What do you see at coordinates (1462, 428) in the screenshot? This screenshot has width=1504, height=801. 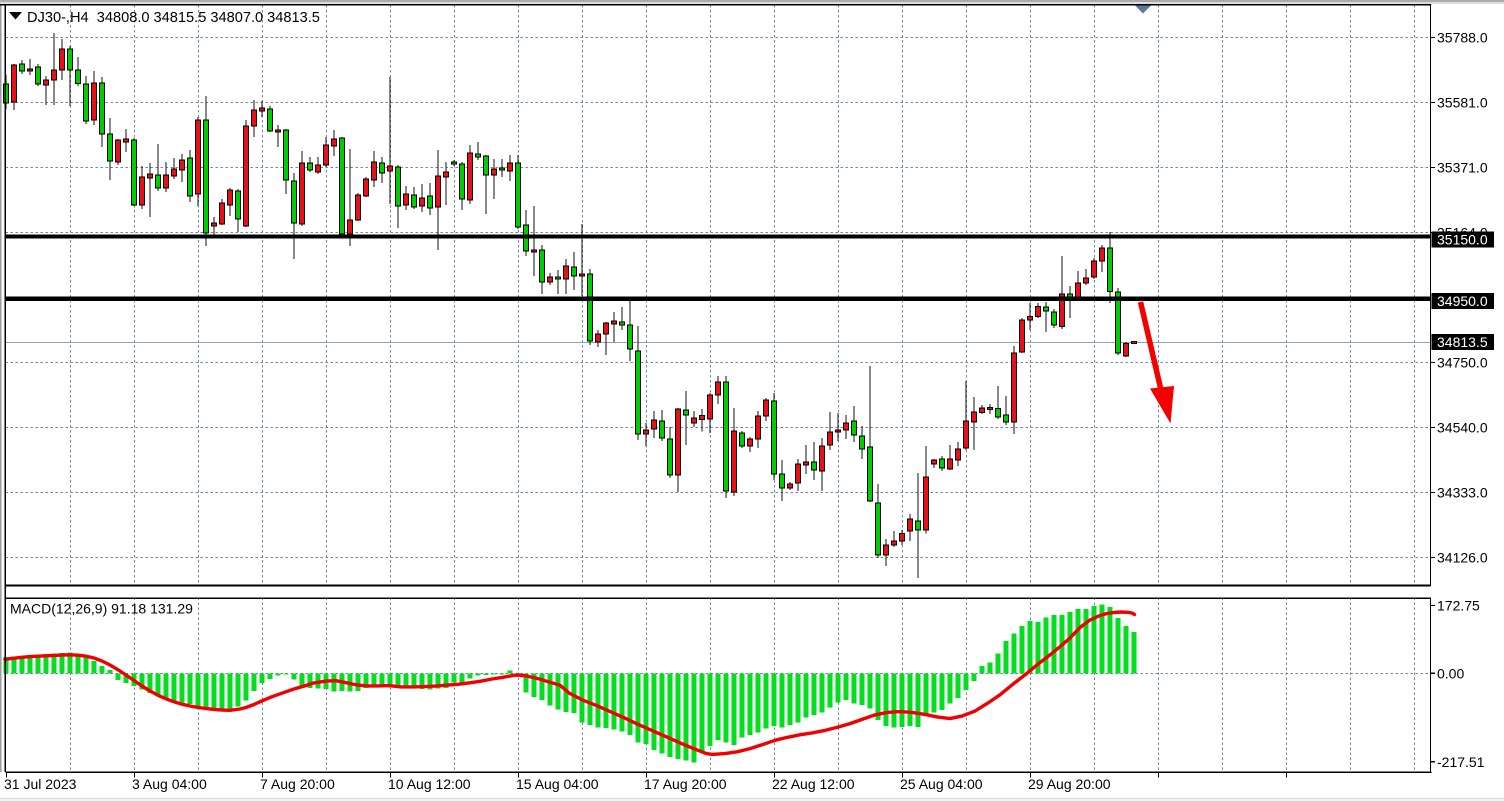 I see `svg-text: 34540.0` at bounding box center [1462, 428].